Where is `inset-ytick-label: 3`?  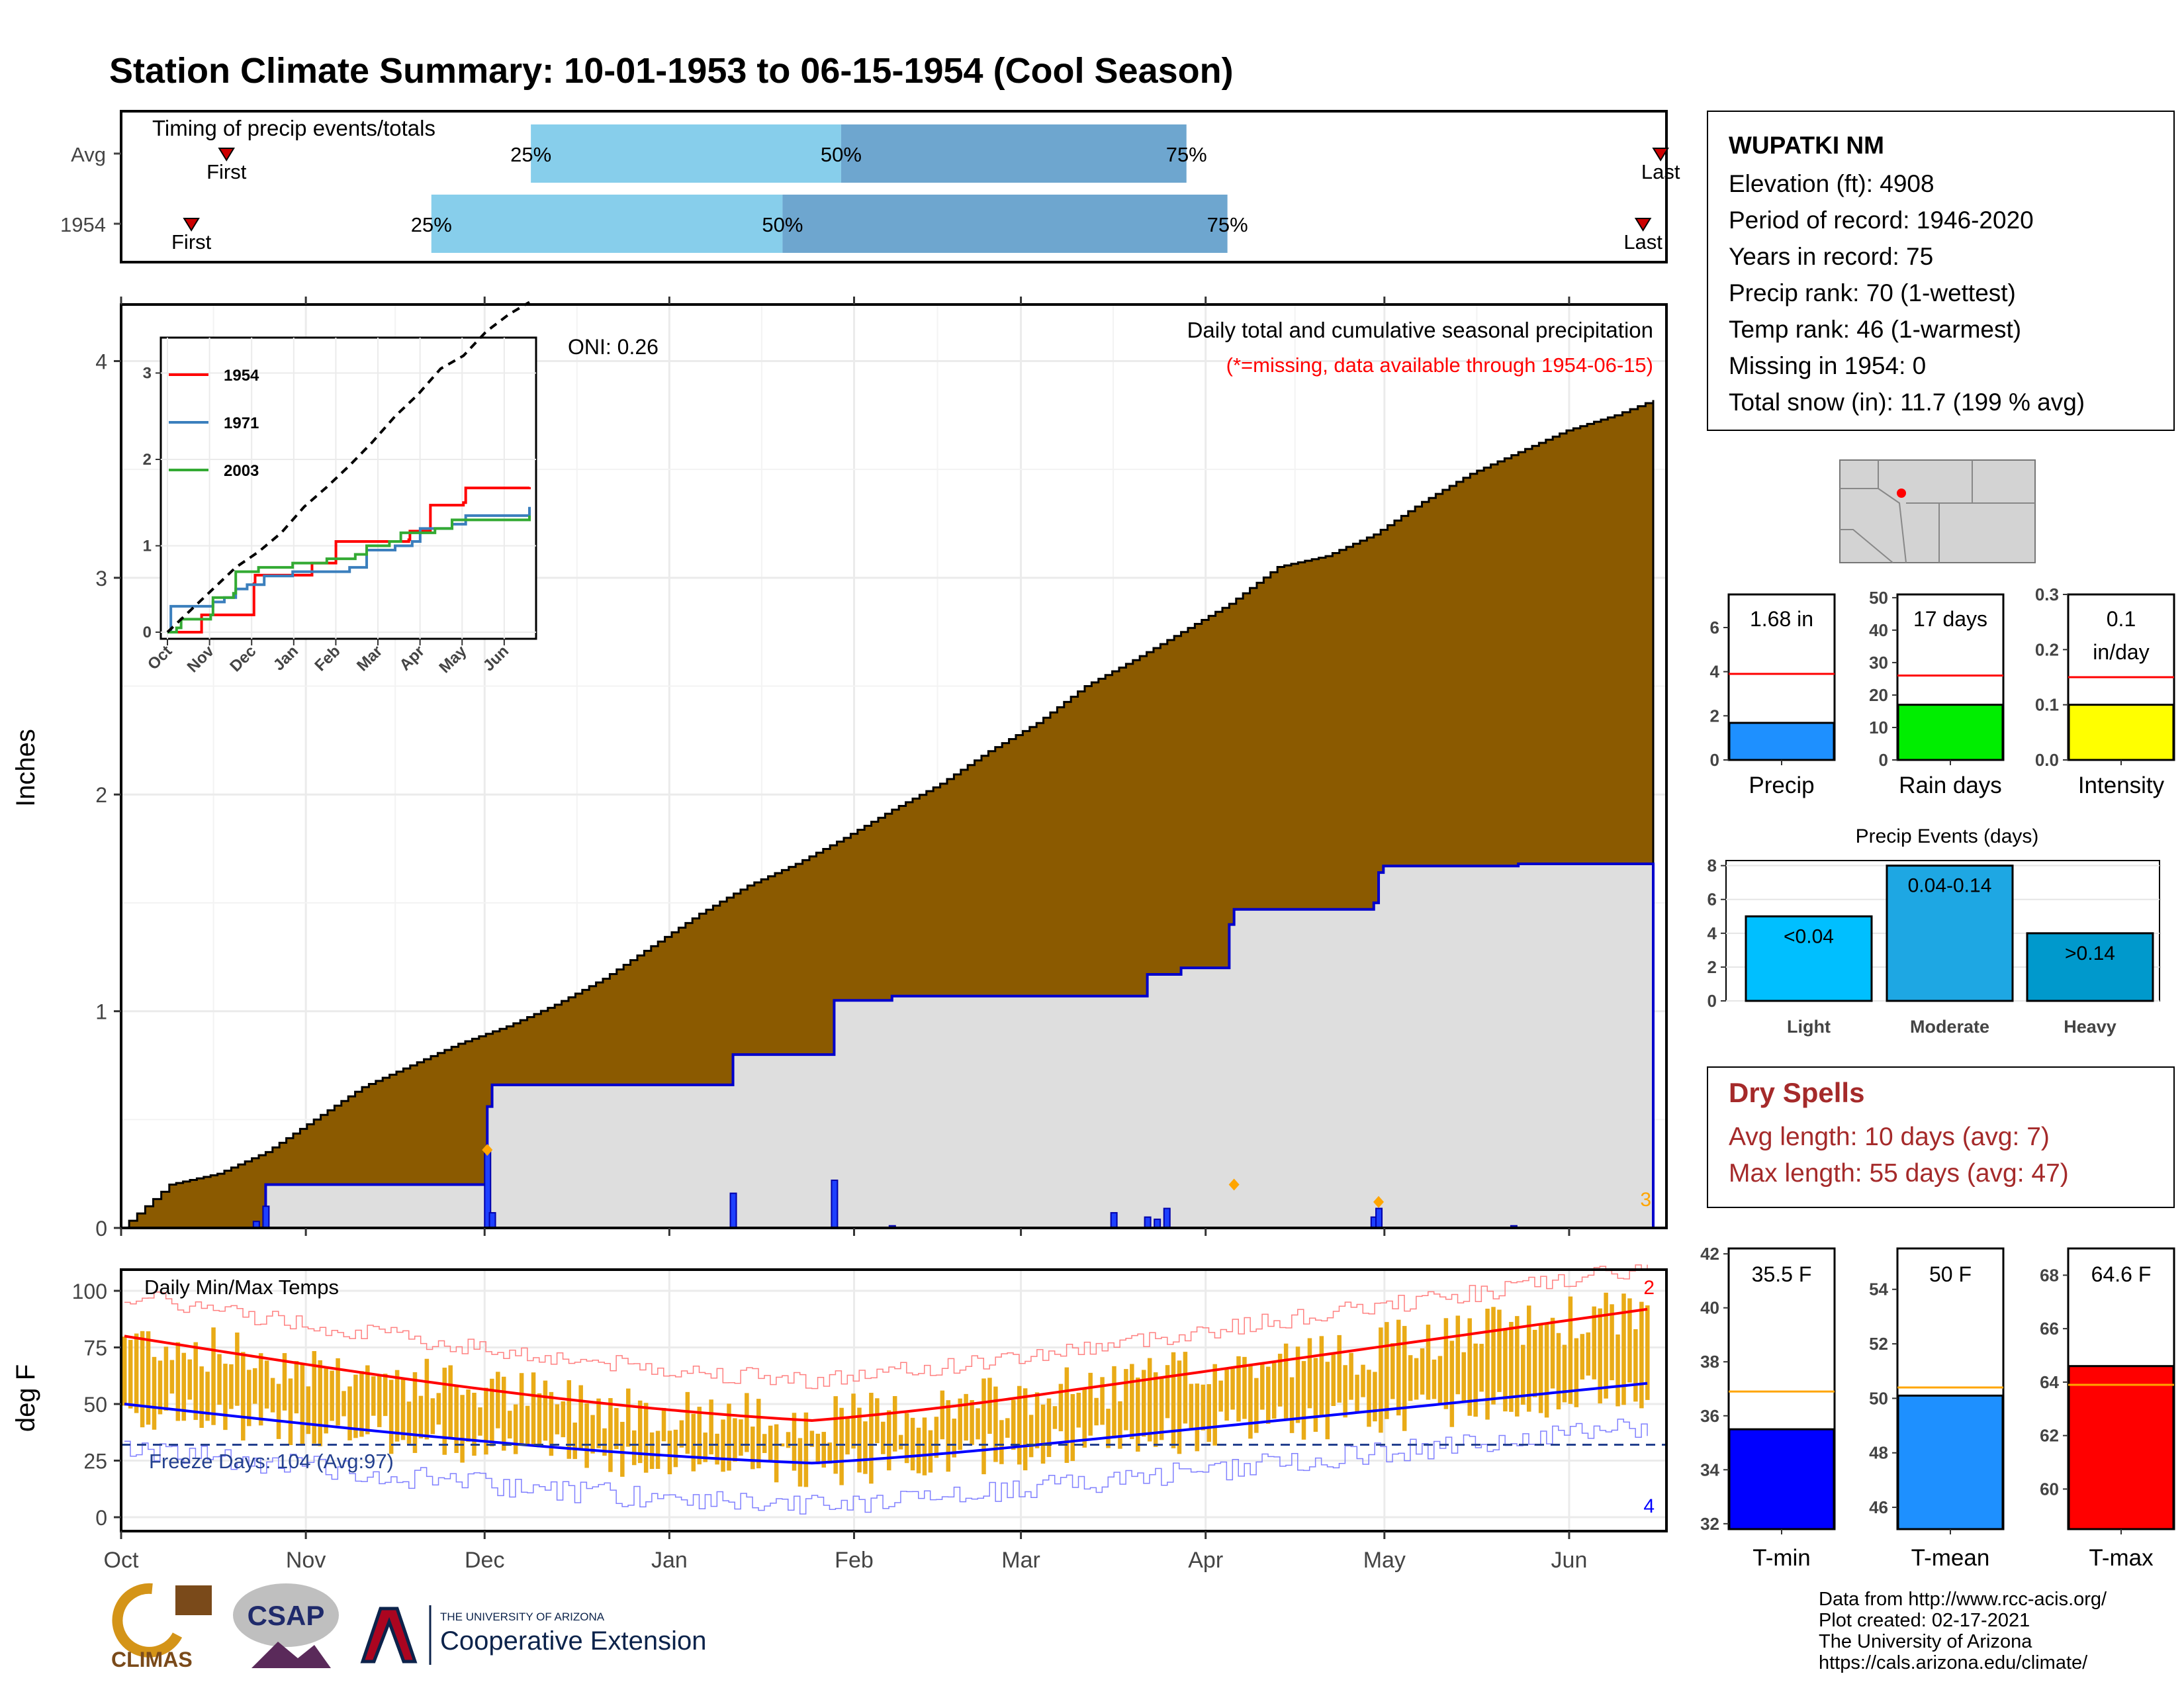 inset-ytick-label: 3 is located at coordinates (147, 374).